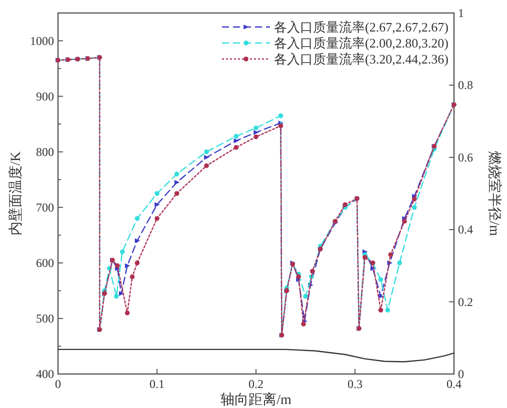  Describe the element at coordinates (465, 85) in the screenshot. I see `y2-tick-label: 0.8` at that location.